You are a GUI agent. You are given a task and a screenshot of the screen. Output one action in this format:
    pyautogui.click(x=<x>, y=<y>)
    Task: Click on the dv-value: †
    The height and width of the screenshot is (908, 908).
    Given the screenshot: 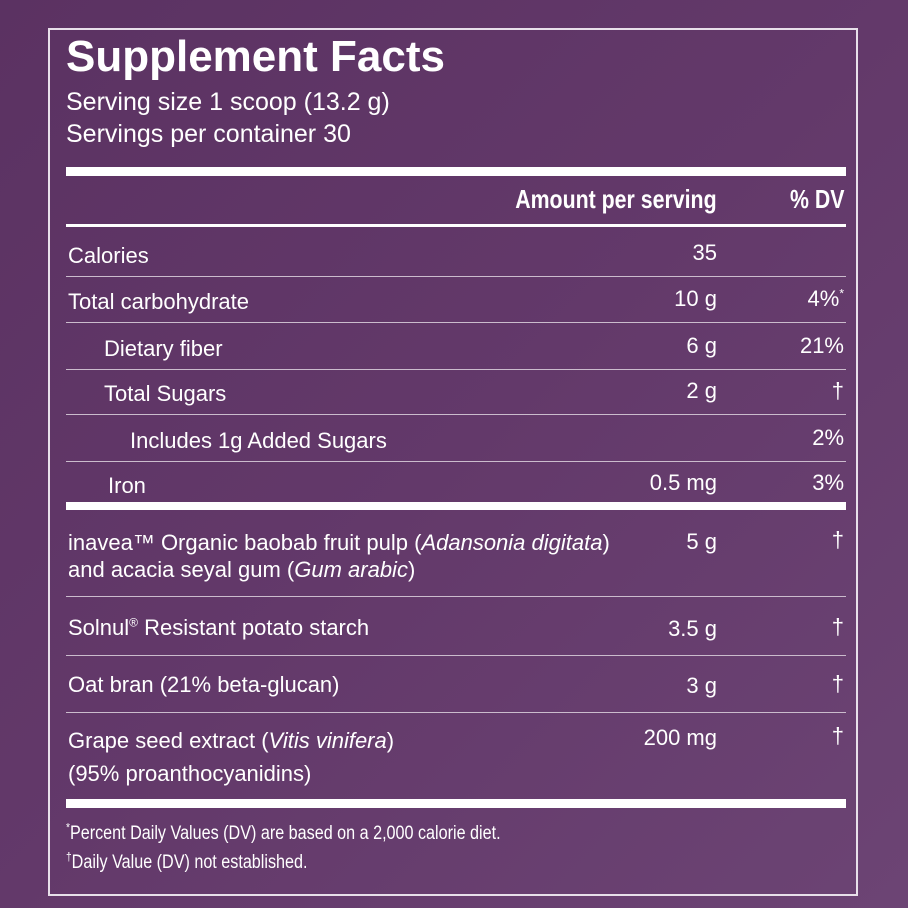 What is the action you would take?
    pyautogui.click(x=837, y=390)
    